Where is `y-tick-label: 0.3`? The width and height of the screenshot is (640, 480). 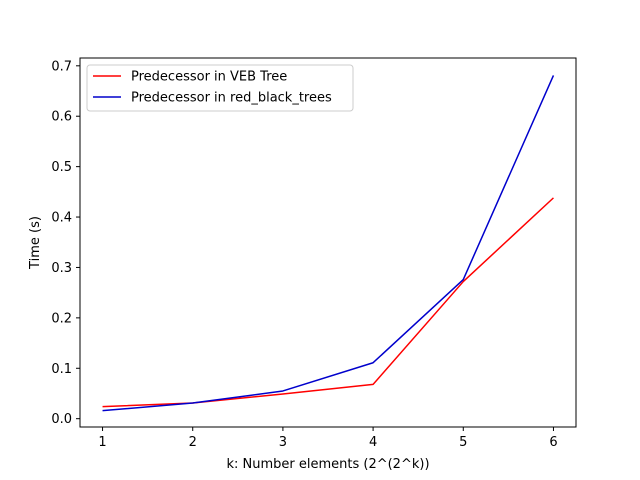
y-tick-label: 0.3 is located at coordinates (61, 268).